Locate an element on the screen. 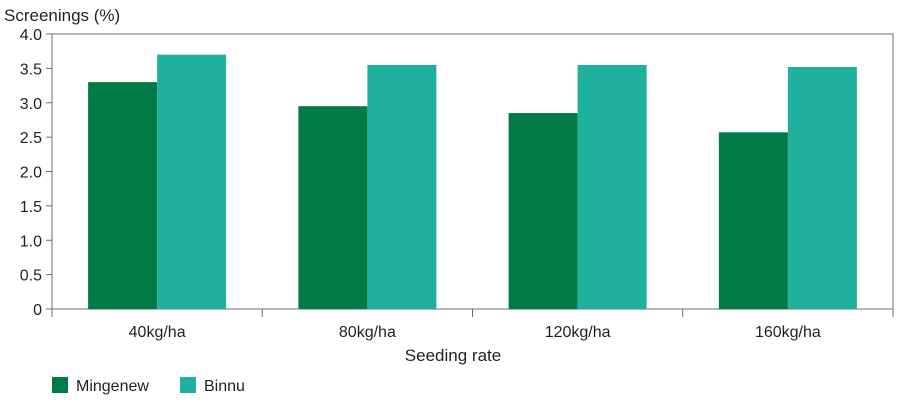 The image size is (900, 402). y-tick-label: 1.0 is located at coordinates (31, 241).